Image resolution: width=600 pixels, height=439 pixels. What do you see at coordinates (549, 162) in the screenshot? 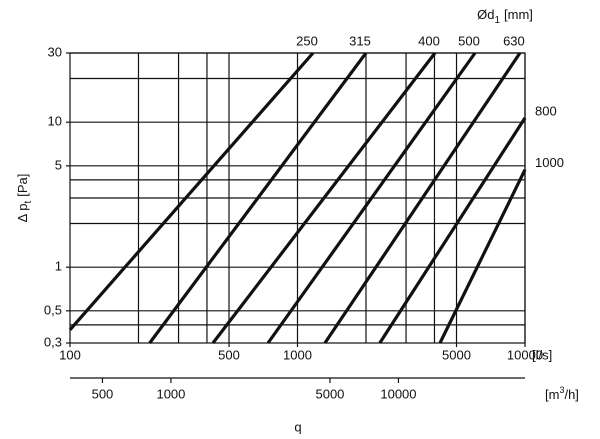
I see `series-label: 1000` at bounding box center [549, 162].